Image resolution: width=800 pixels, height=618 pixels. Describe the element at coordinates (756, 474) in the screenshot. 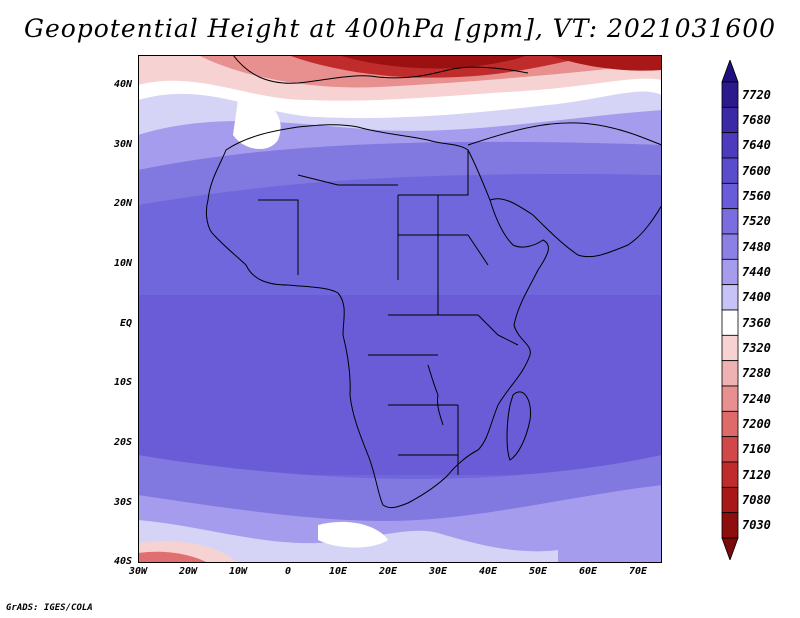

I see `colorbar-label: 7120` at that location.